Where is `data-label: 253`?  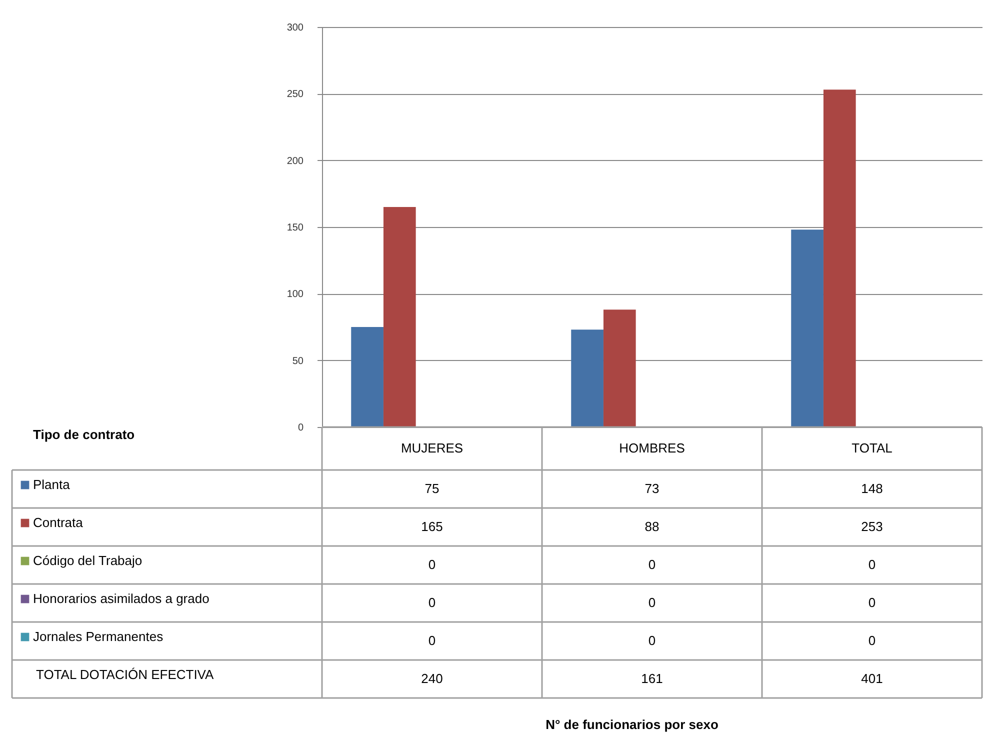
data-label: 253 is located at coordinates (872, 526).